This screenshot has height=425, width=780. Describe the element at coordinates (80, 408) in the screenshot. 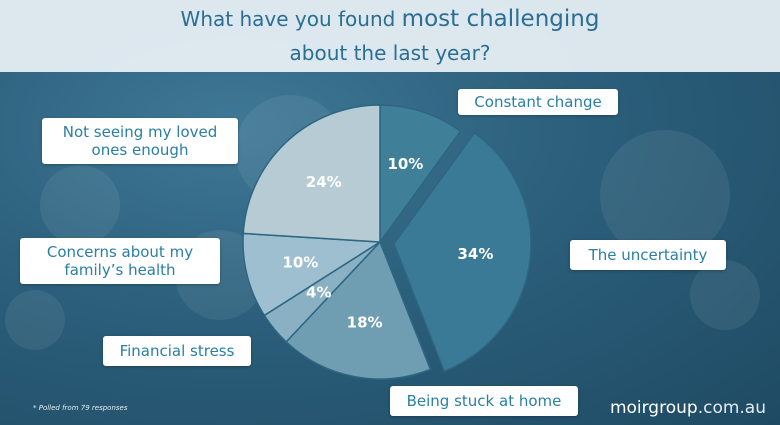

I see `footnote: * Polled from 79 responses` at that location.